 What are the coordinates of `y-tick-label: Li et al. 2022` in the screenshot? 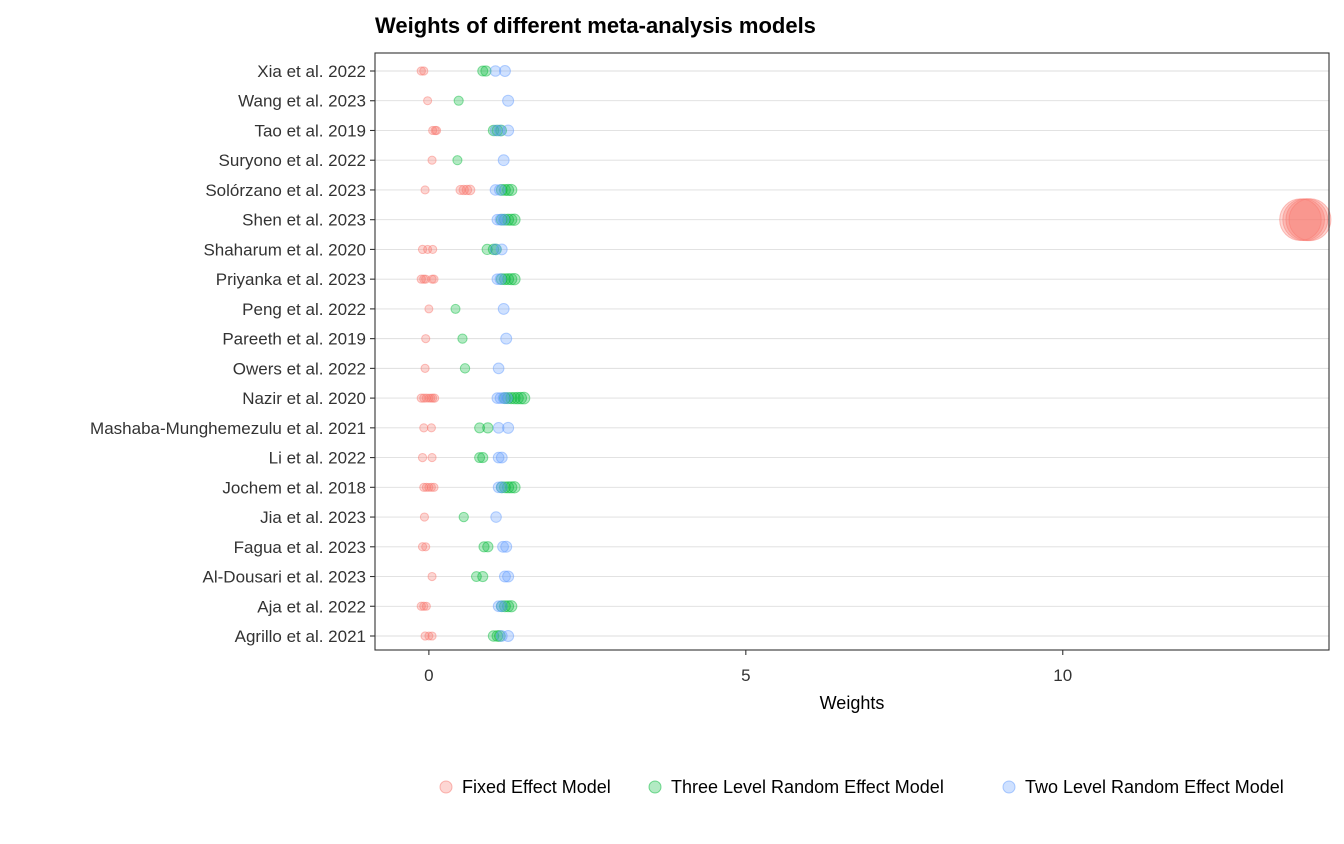 It's located at (317, 458).